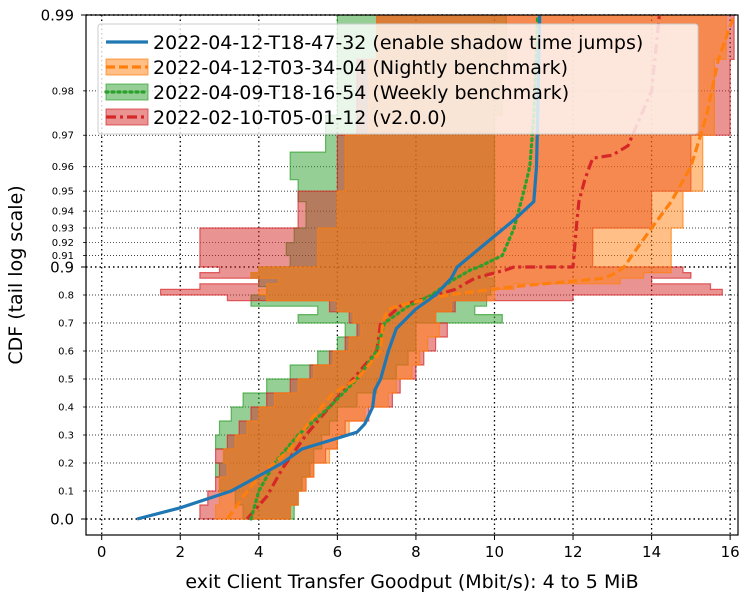 The height and width of the screenshot is (600, 750). Describe the element at coordinates (63, 136) in the screenshot. I see `y-minor-tick-label: 0.97` at that location.